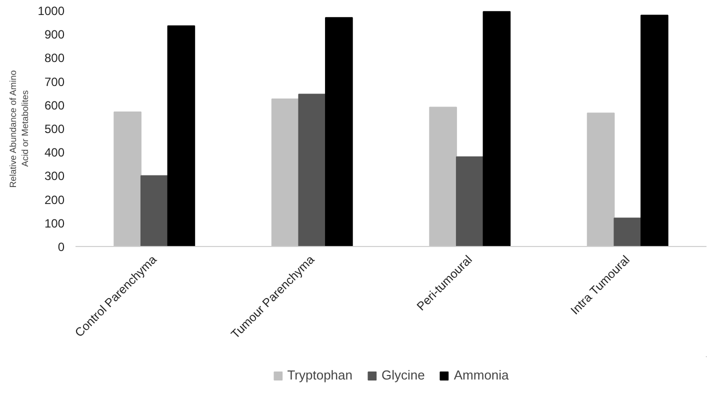 The width and height of the screenshot is (722, 400). I want to click on legend-label: Tryptophan, so click(319, 375).